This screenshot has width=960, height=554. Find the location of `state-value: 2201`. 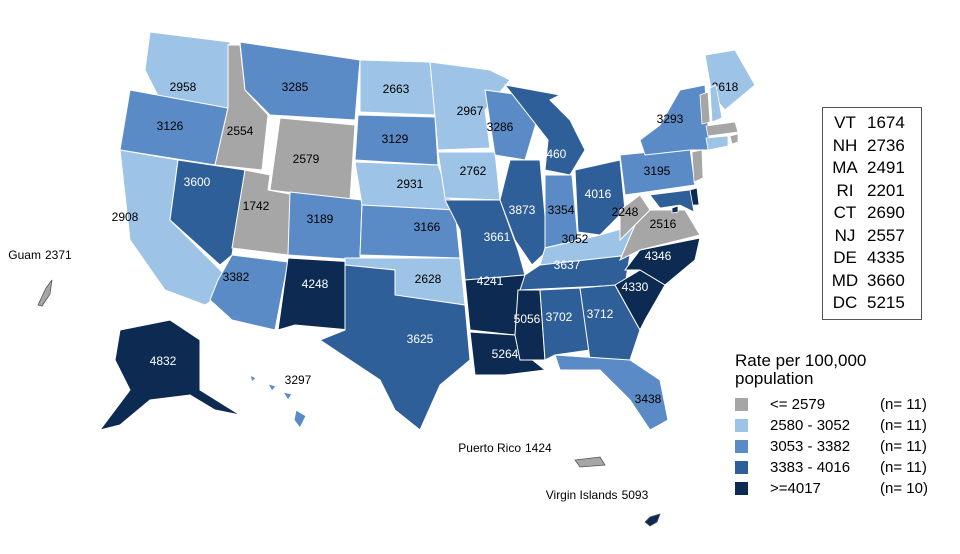

state-value: 2201 is located at coordinates (886, 190).